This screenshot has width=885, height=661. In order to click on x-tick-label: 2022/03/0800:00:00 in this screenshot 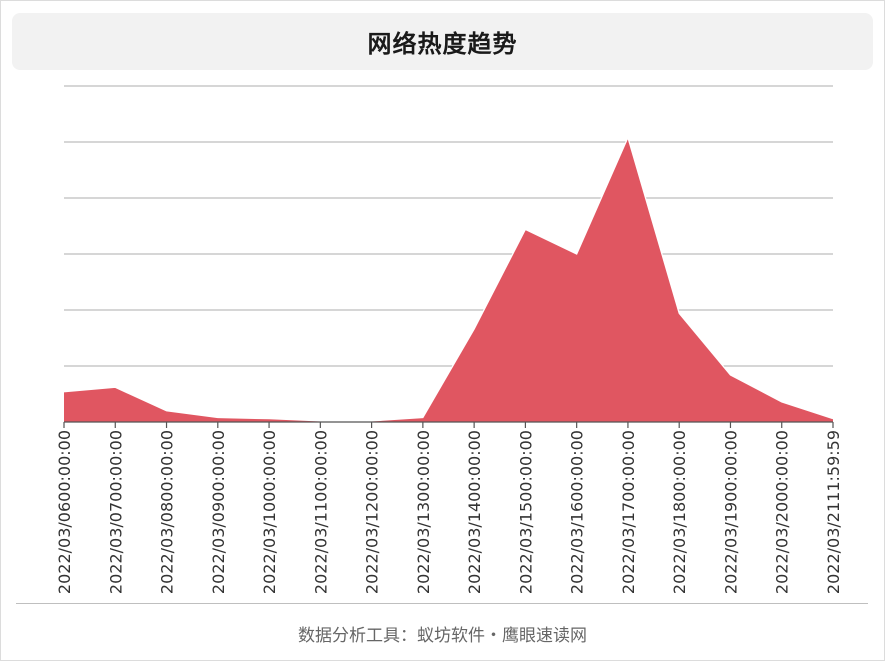, I will do `click(167, 512)`.